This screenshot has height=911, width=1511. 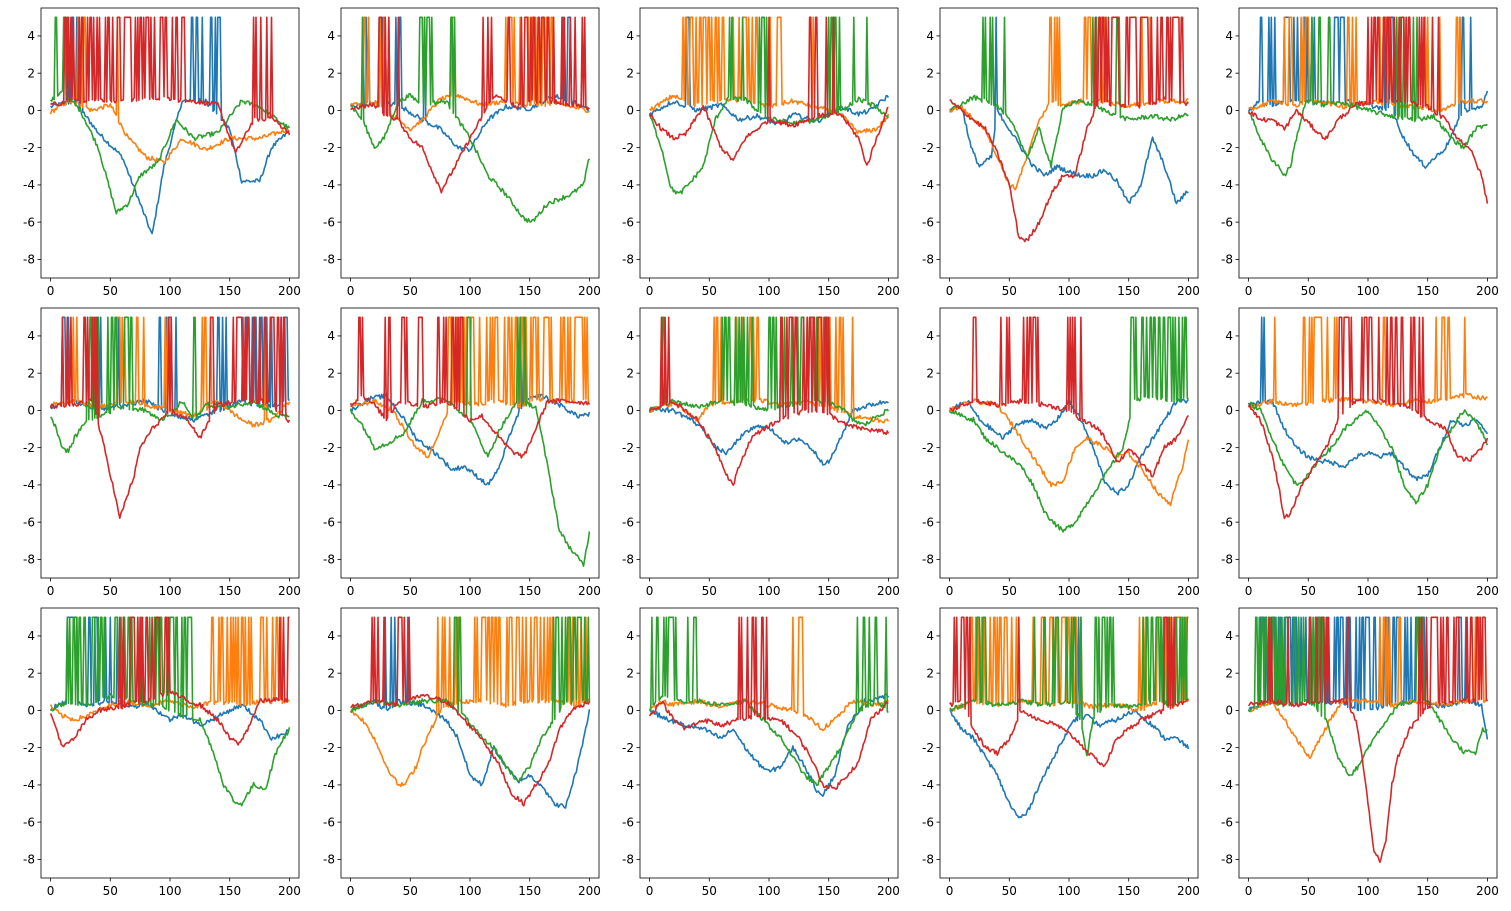 I want to click on subplot-7: 0 50 100 150 200 -8 -6 -4 -2 0 2 4, so click(x=462, y=452).